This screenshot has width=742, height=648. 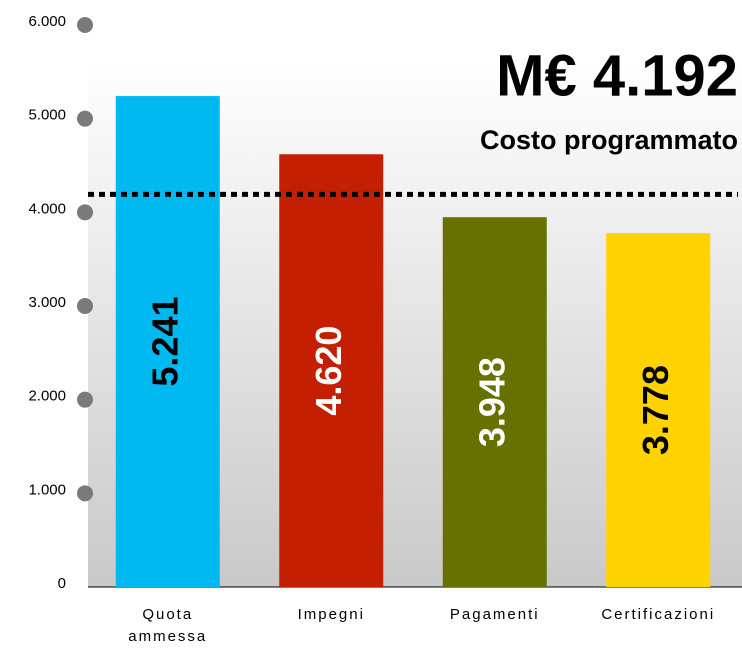 What do you see at coordinates (62, 583) in the screenshot?
I see `y-tick-label: 0` at bounding box center [62, 583].